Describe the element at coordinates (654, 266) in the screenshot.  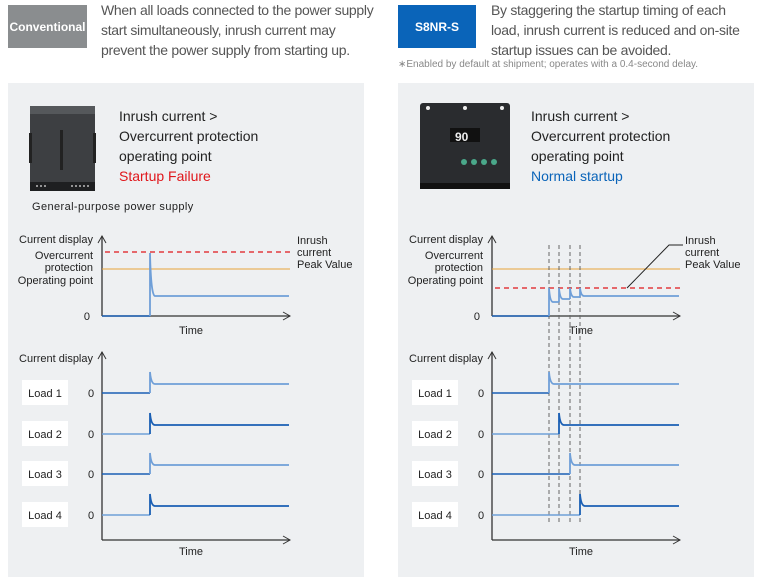
I see `s8nr-inrush-leader-line` at that location.